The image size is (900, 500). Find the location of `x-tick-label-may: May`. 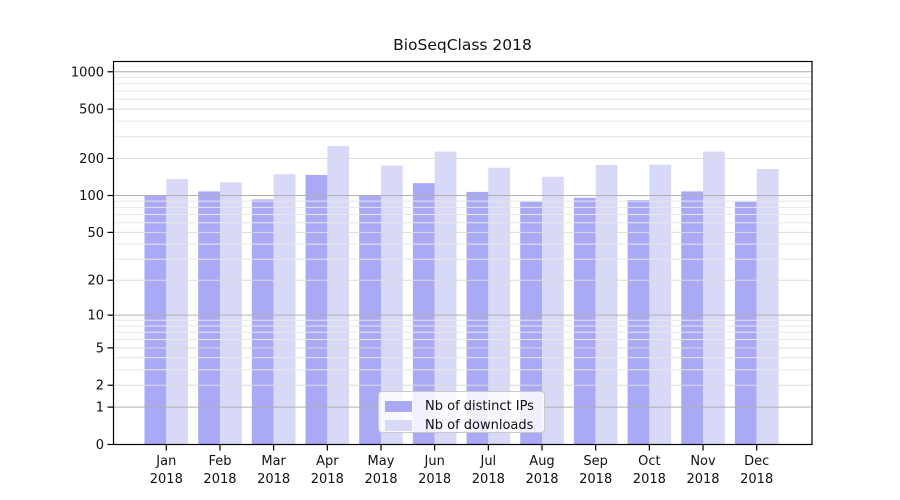

x-tick-label-may: May is located at coordinates (381, 461).